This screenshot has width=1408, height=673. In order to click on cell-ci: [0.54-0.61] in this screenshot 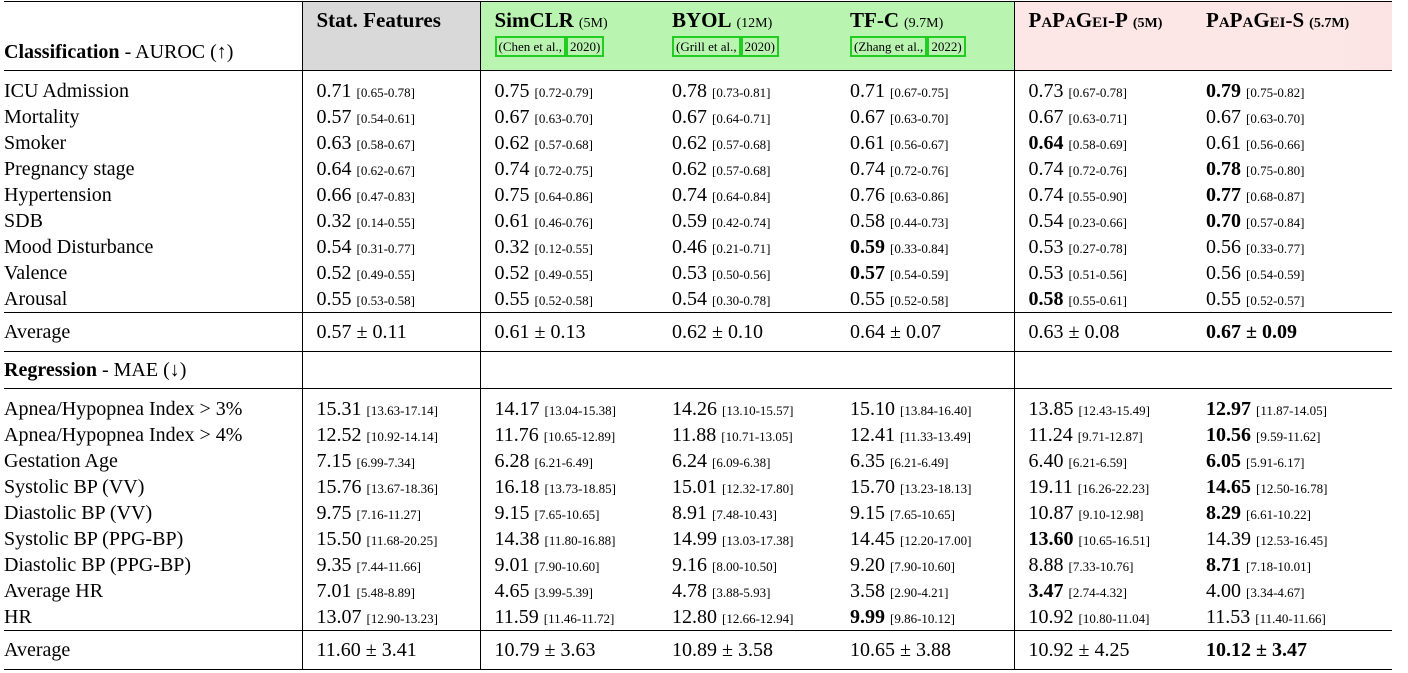, I will do `click(386, 119)`.